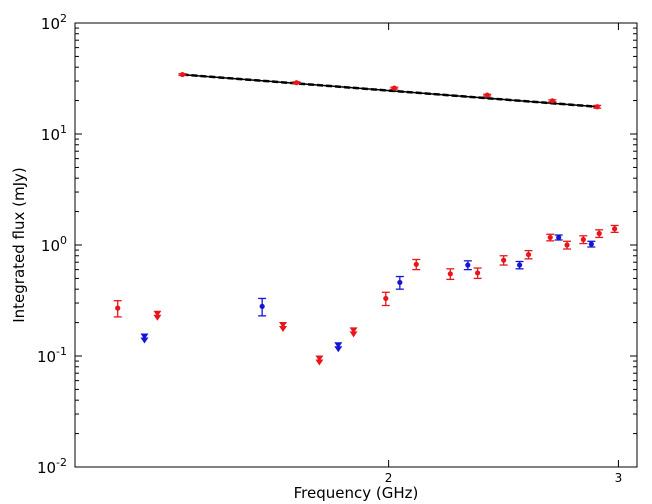  I want to click on y-tick-label: 10¹, so click(54, 133).